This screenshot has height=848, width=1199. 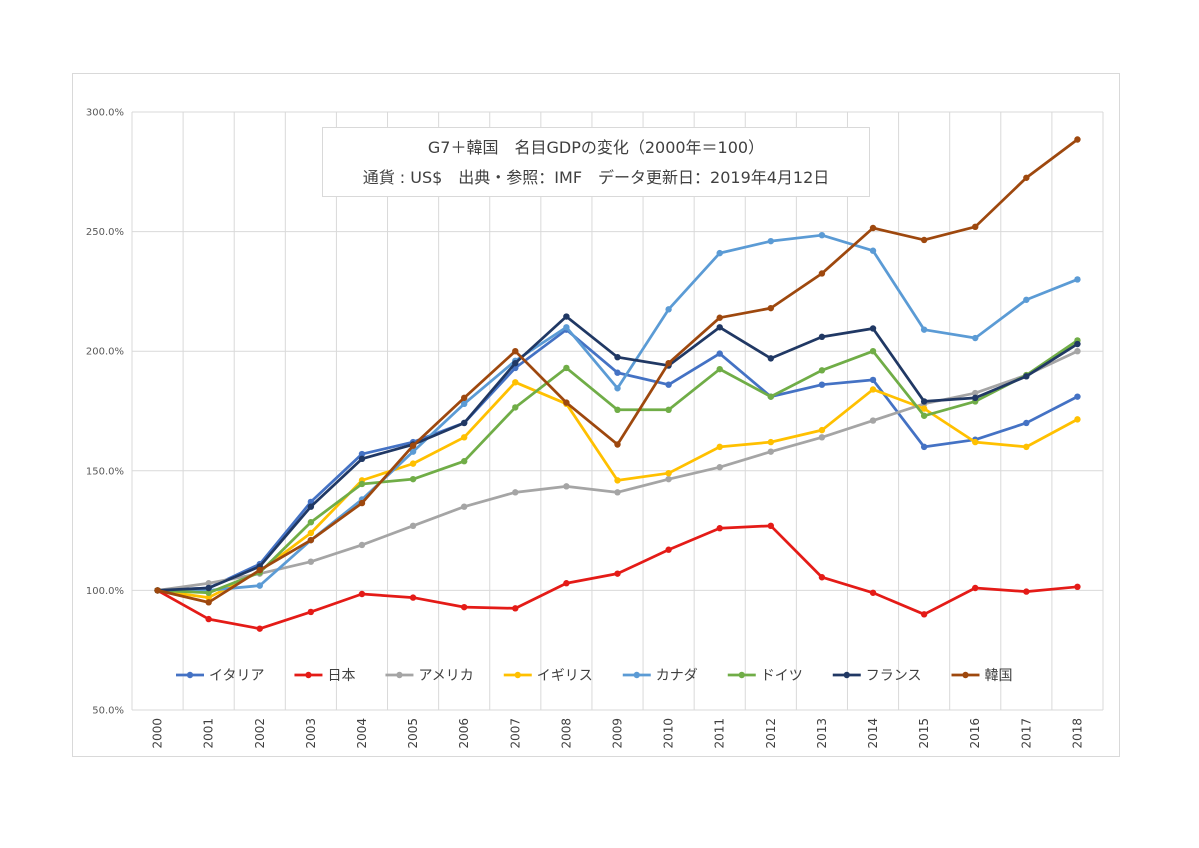 I want to click on legend-label: イギリス, so click(x=565, y=676).